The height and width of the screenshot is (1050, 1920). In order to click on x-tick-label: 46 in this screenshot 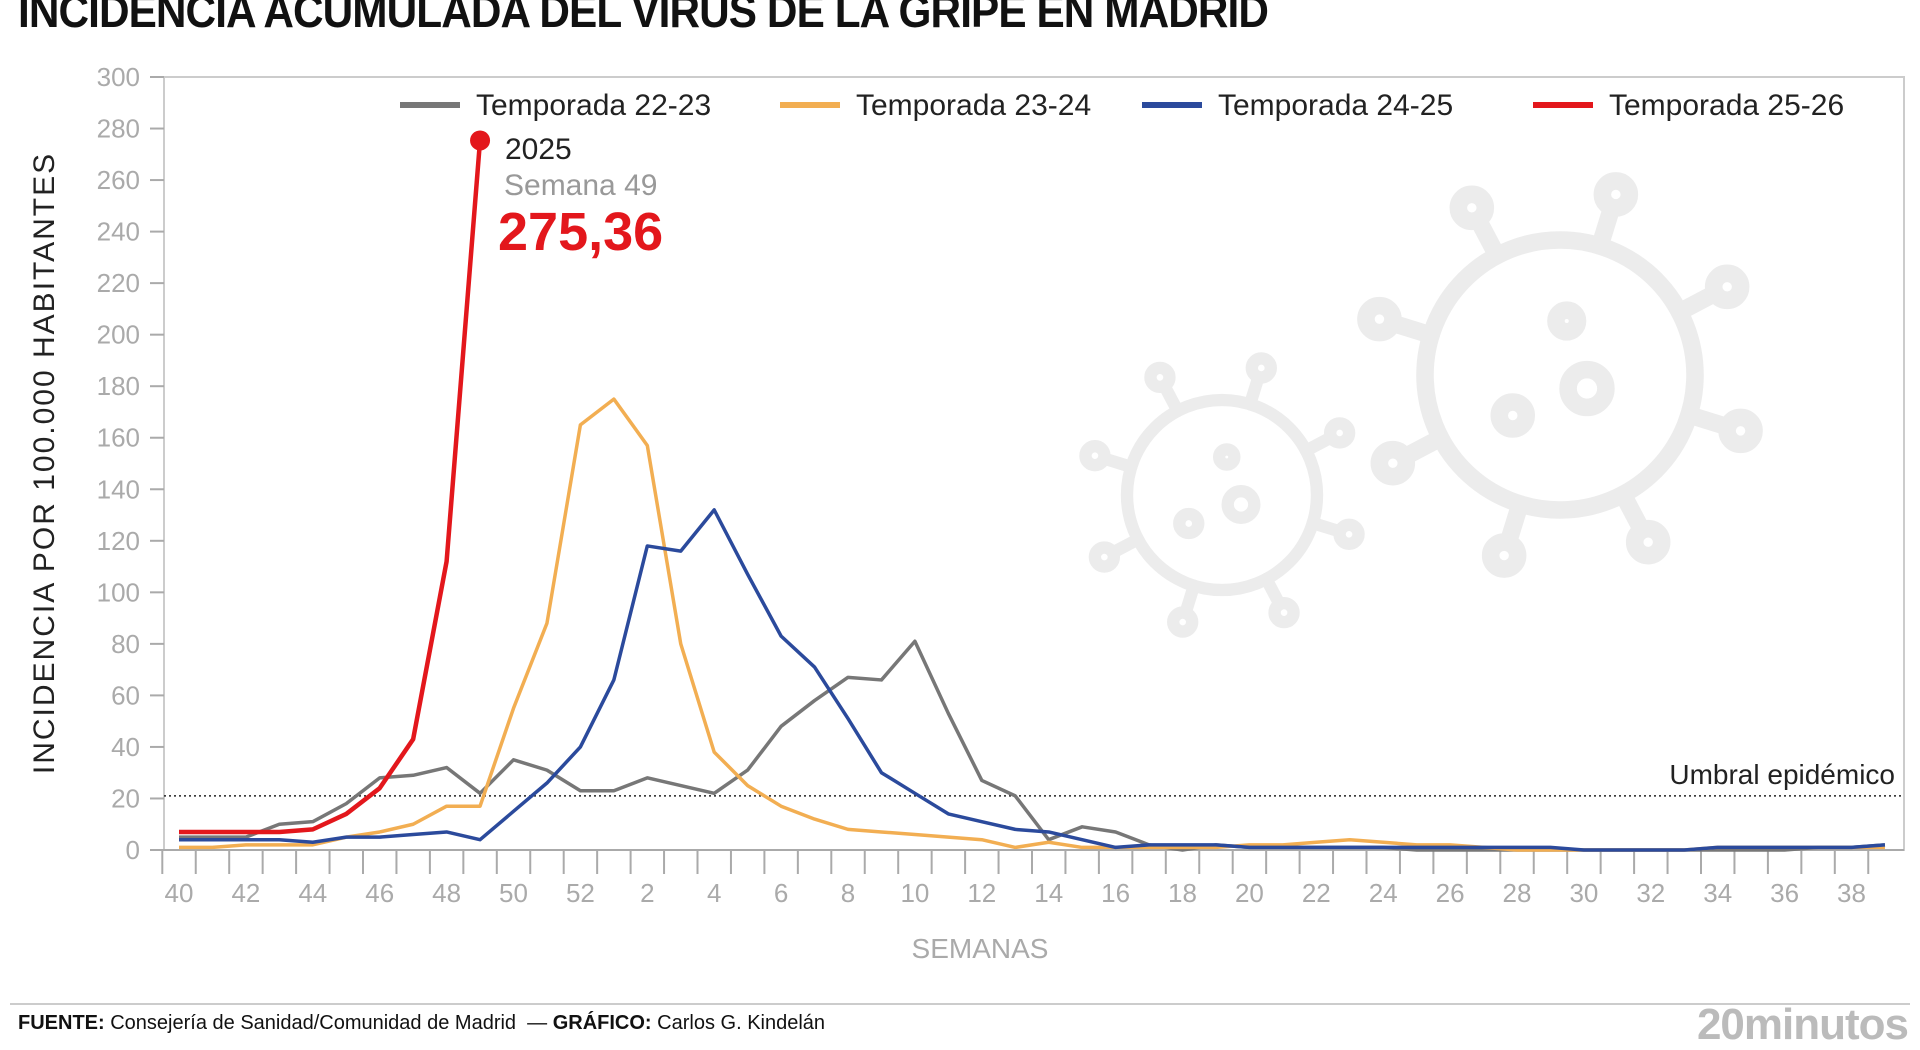, I will do `click(379, 893)`.